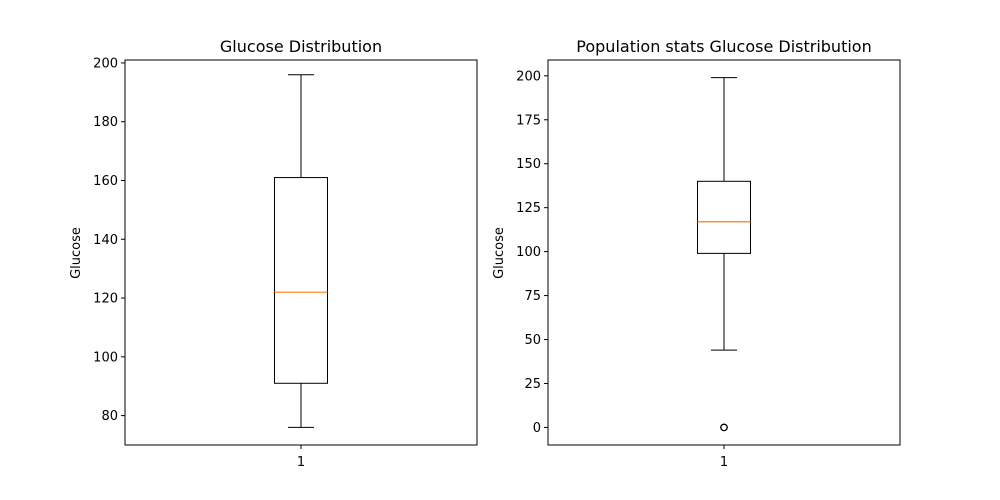 Image resolution: width=1000 pixels, height=500 pixels. Describe the element at coordinates (109, 416) in the screenshot. I see `y-tick-label: 80` at that location.